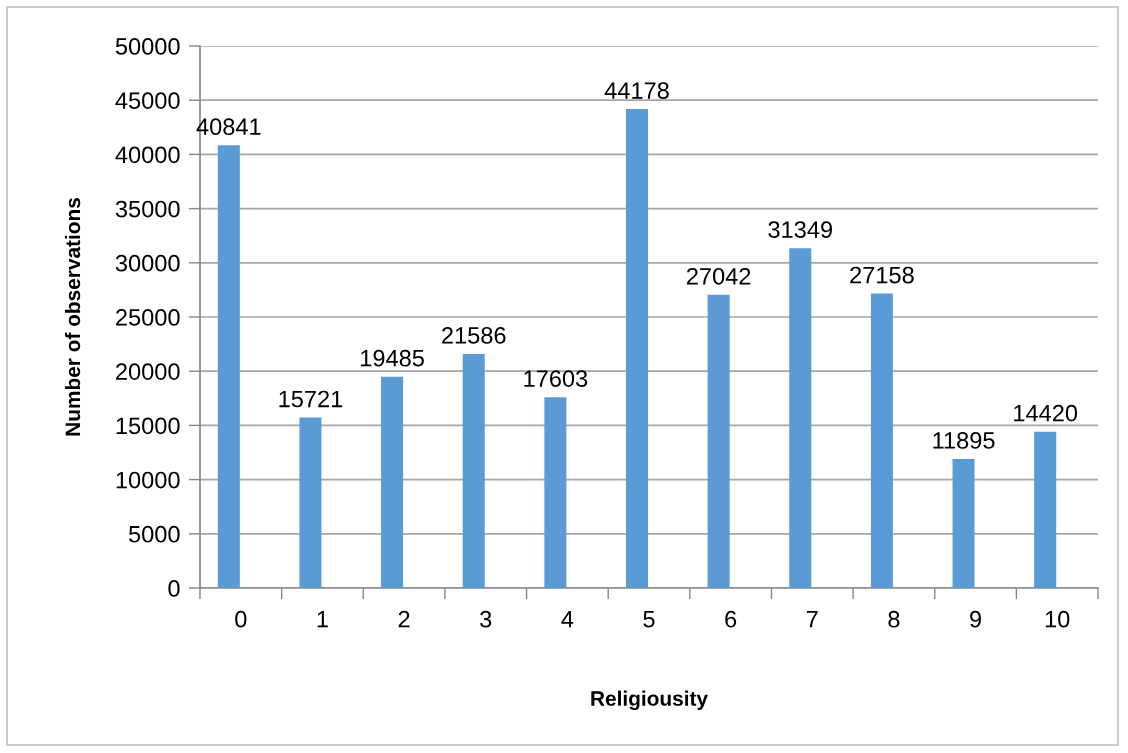  I want to click on data-label: 21586, so click(474, 335).